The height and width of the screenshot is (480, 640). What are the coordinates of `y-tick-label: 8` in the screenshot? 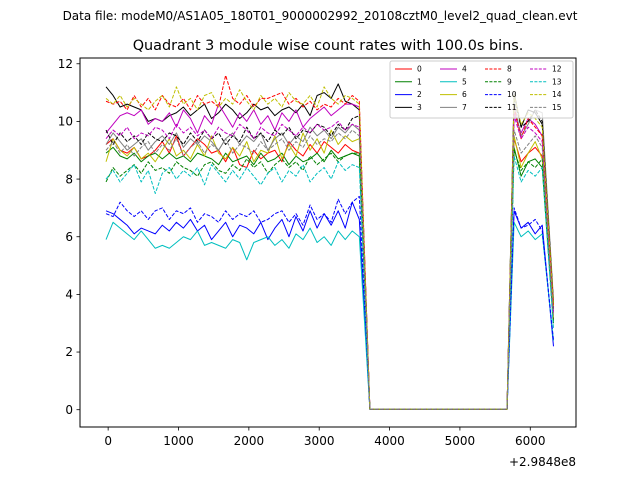 It's located at (69, 179).